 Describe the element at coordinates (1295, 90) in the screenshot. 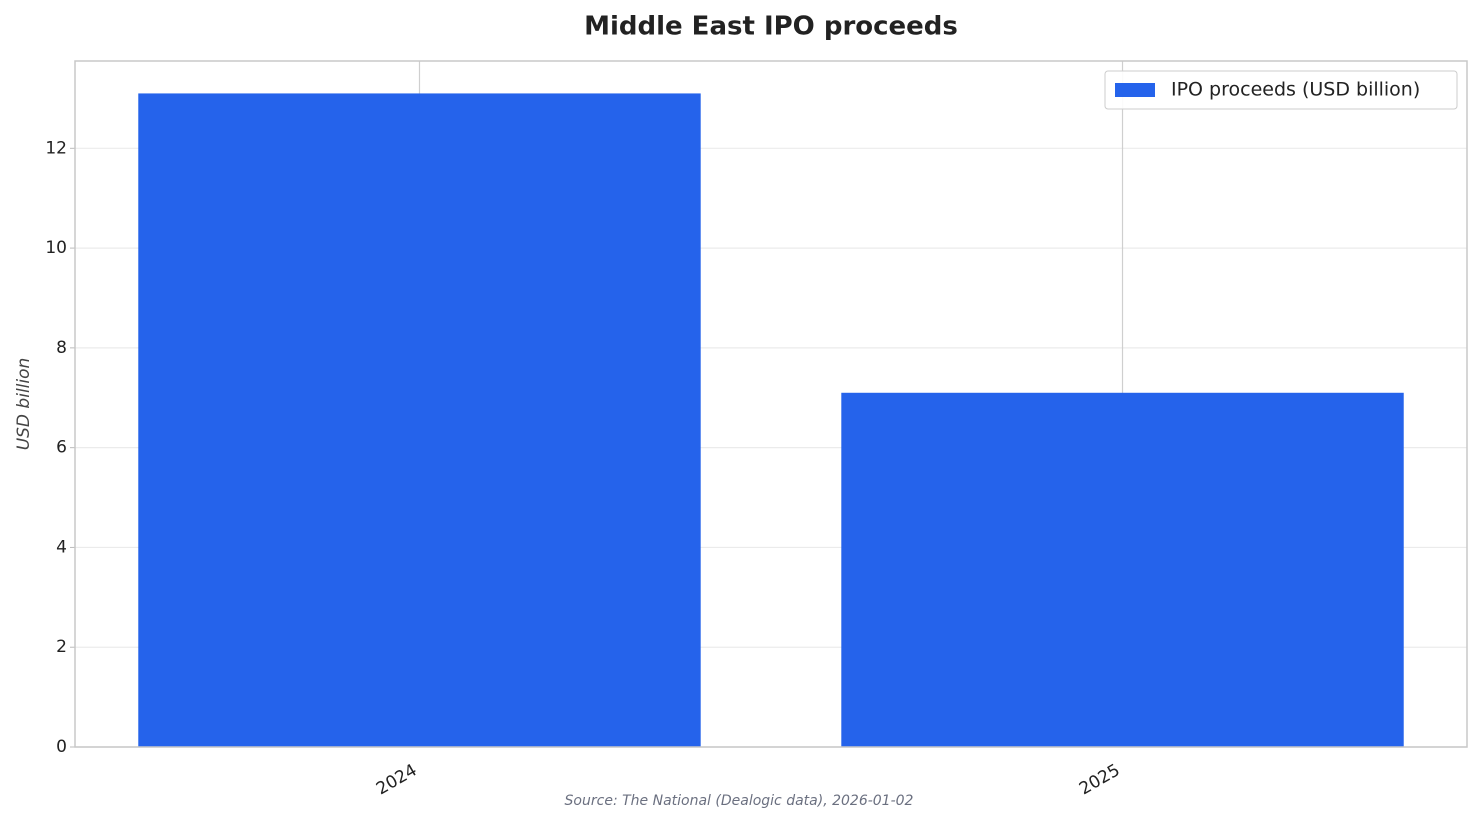

I see `legend-label: IPO proceeds (USD billion)` at that location.